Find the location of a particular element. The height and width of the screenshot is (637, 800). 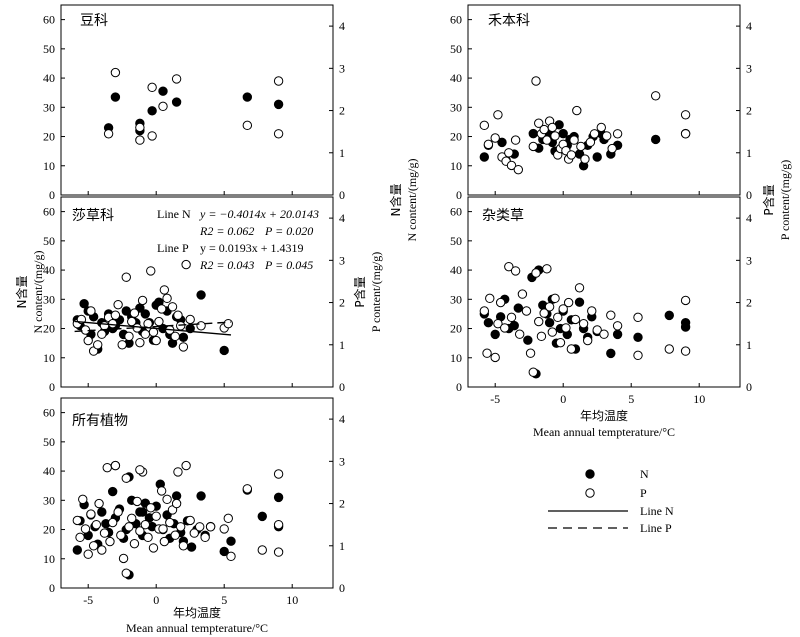

line-n-equation: y = −0.4014x + 20.0143 is located at coordinates (259, 214).